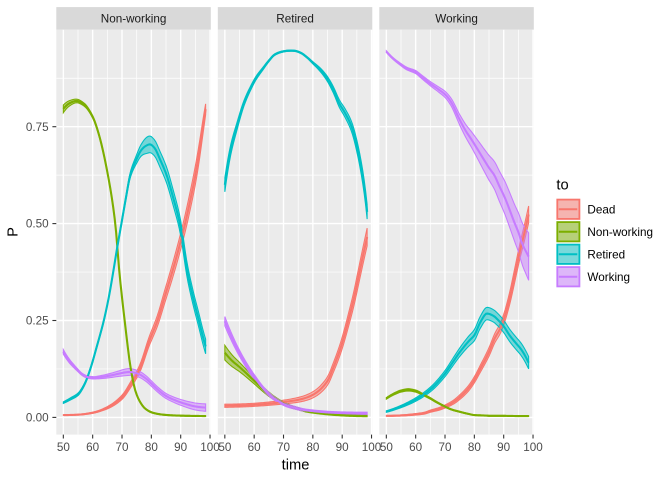 The image size is (672, 480). I want to click on svg-text: to, so click(562, 185).